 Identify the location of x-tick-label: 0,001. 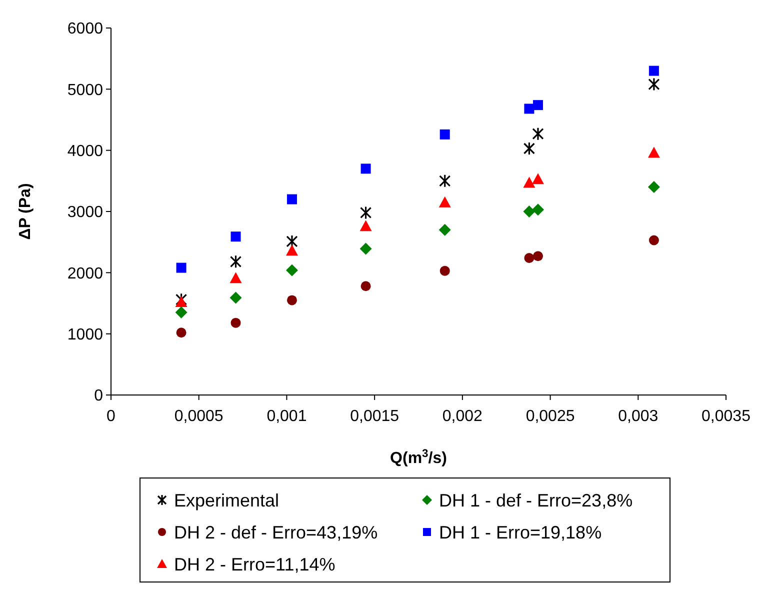
(286, 416).